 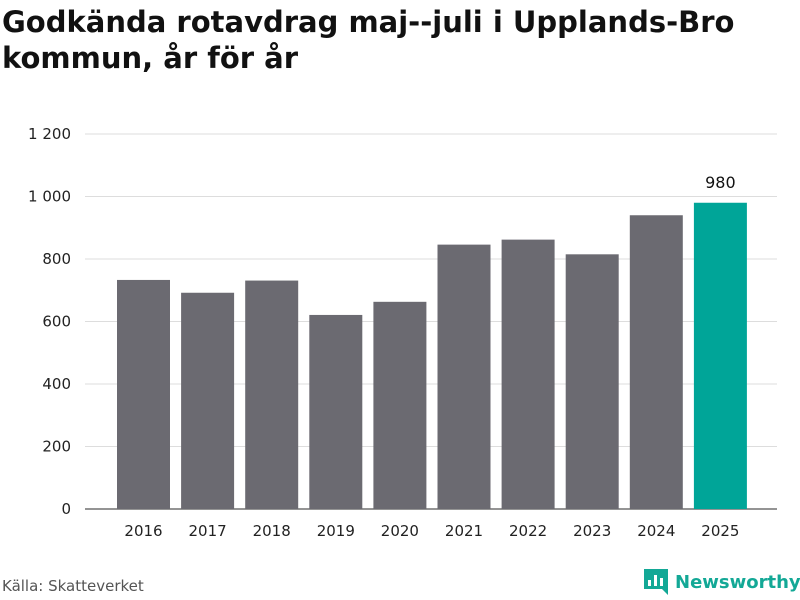 I want to click on x-tick-label: 2019, so click(x=336, y=531).